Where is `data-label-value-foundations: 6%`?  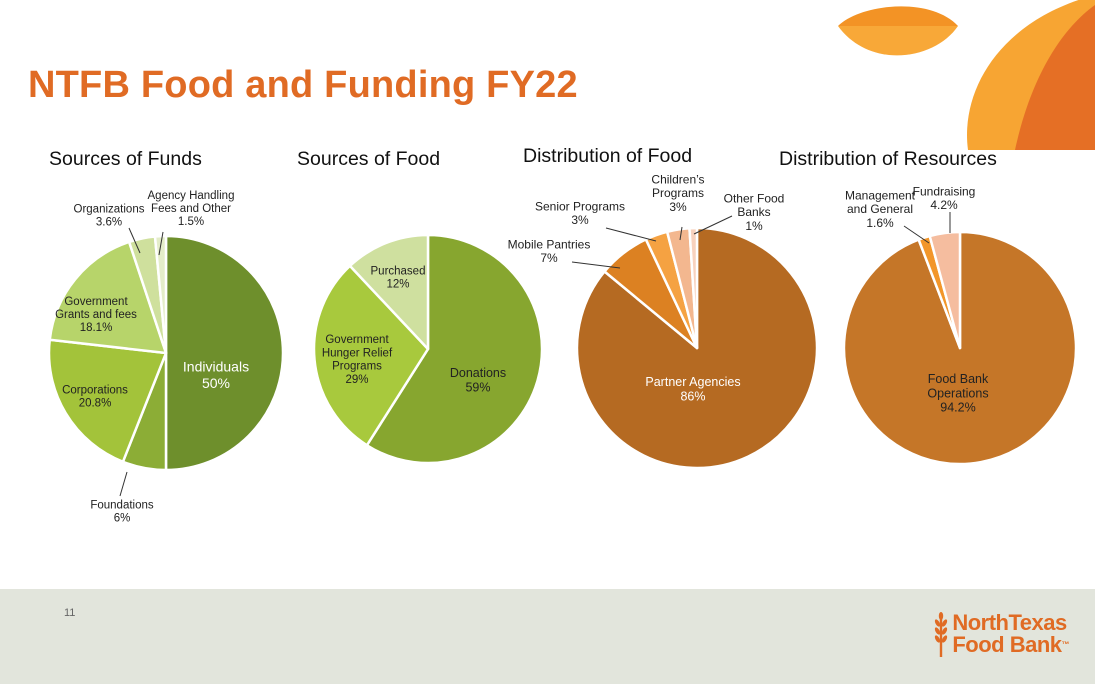
data-label-value-foundations: 6% is located at coordinates (122, 519).